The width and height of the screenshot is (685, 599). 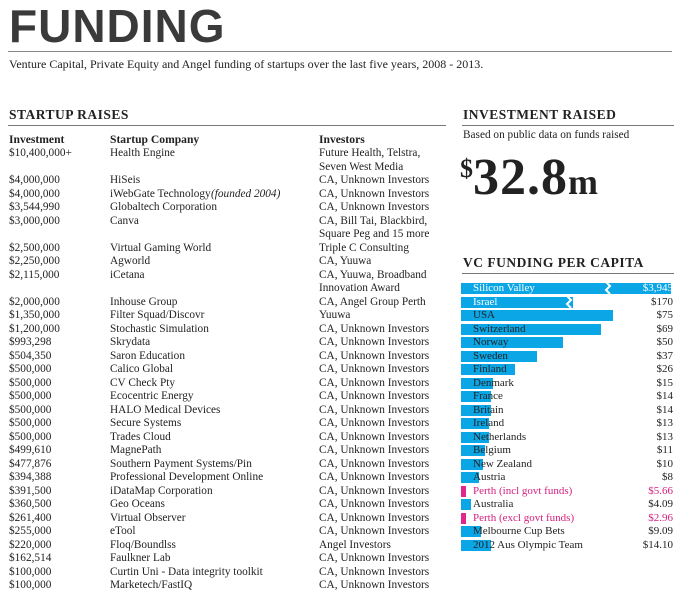 What do you see at coordinates (229, 276) in the screenshot?
I see `table-row: $2,115,000 iCetana CA, Yuuwa, Broadband` at bounding box center [229, 276].